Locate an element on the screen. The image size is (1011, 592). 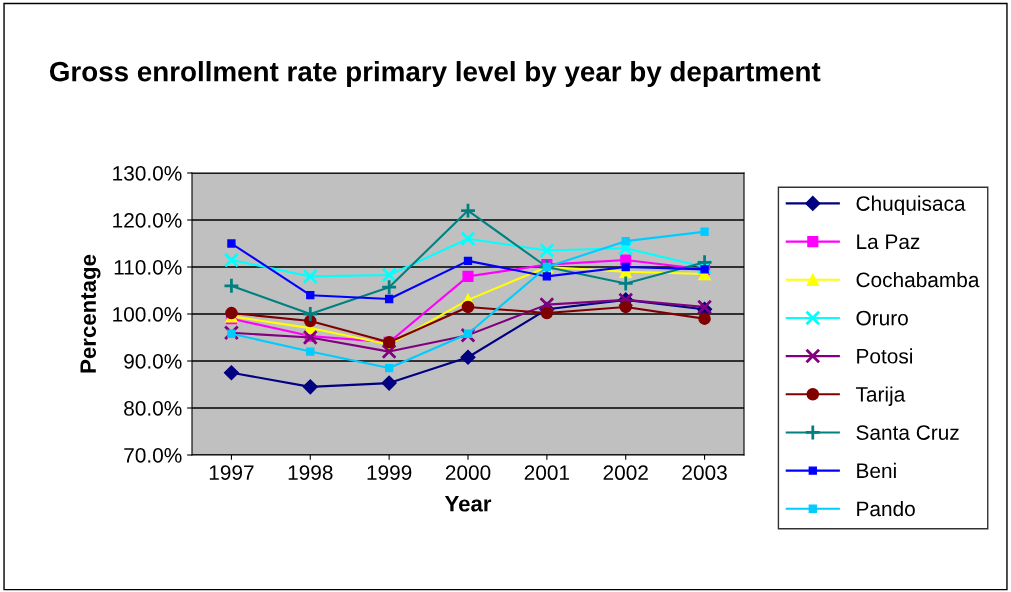
x-tick-label: 2002 is located at coordinates (625, 473).